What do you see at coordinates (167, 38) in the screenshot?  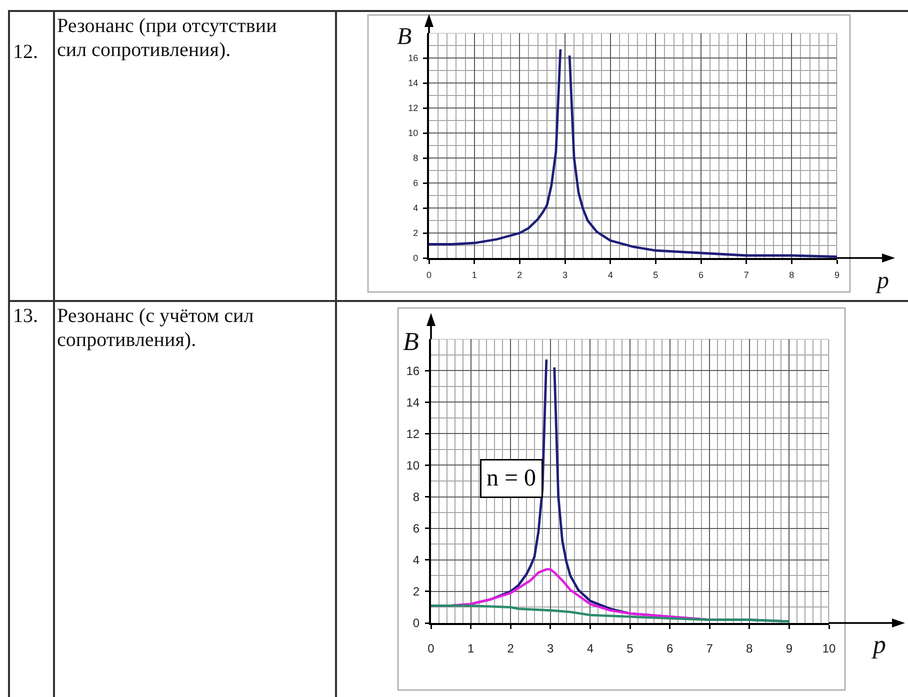 I see `text: Резонанс (при отсутствии сил сопротивления).` at bounding box center [167, 38].